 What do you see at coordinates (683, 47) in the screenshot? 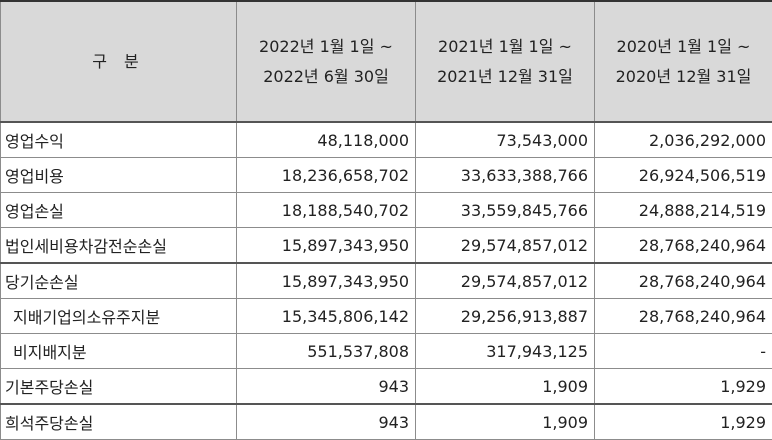
I see `period-start: 2020년 1월 1일 ~` at bounding box center [683, 47].